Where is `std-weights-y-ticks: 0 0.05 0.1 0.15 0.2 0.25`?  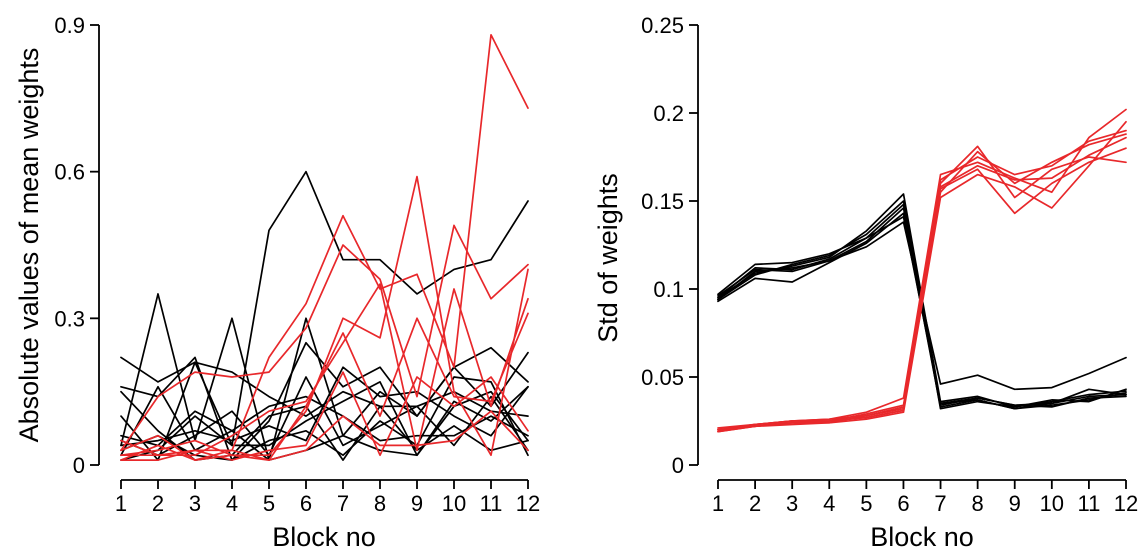
std-weights-y-ticks: 0 0.05 0.1 0.15 0.2 0.25 is located at coordinates (669, 245).